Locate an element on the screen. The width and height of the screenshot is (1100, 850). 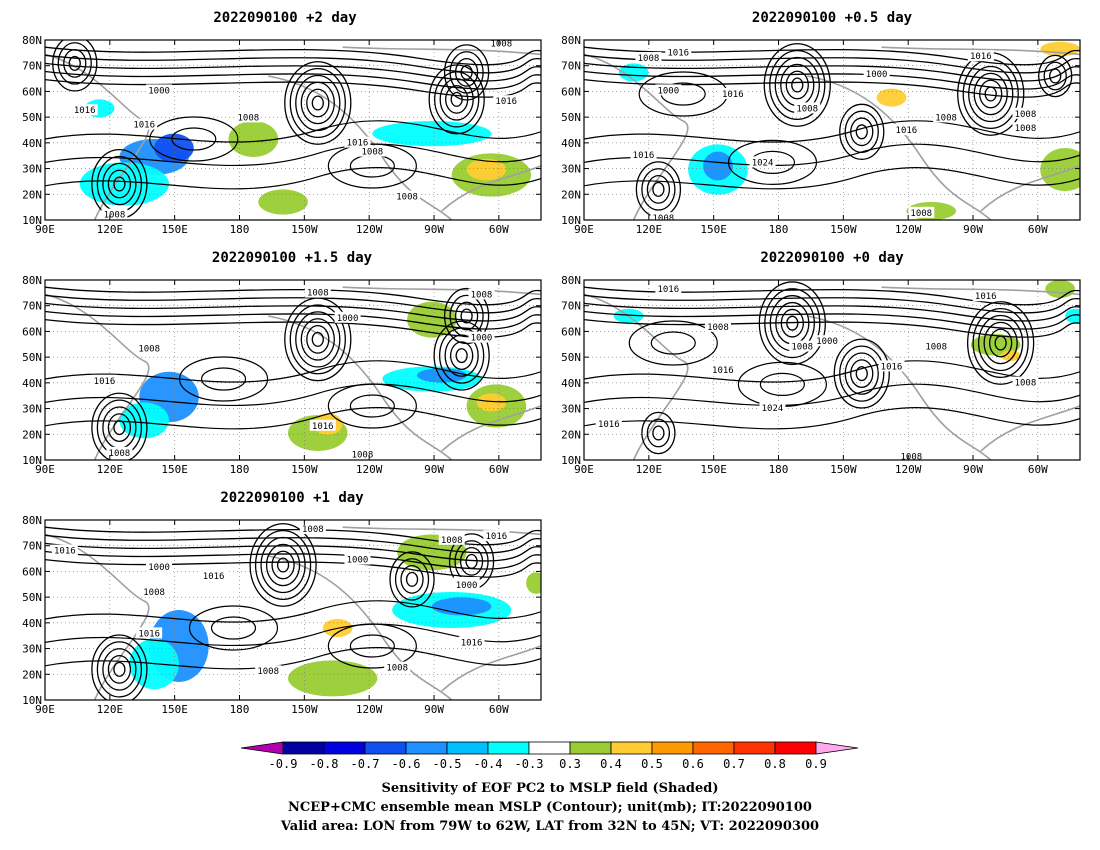
lat-tick-label: 40N is located at coordinates (32, 623).